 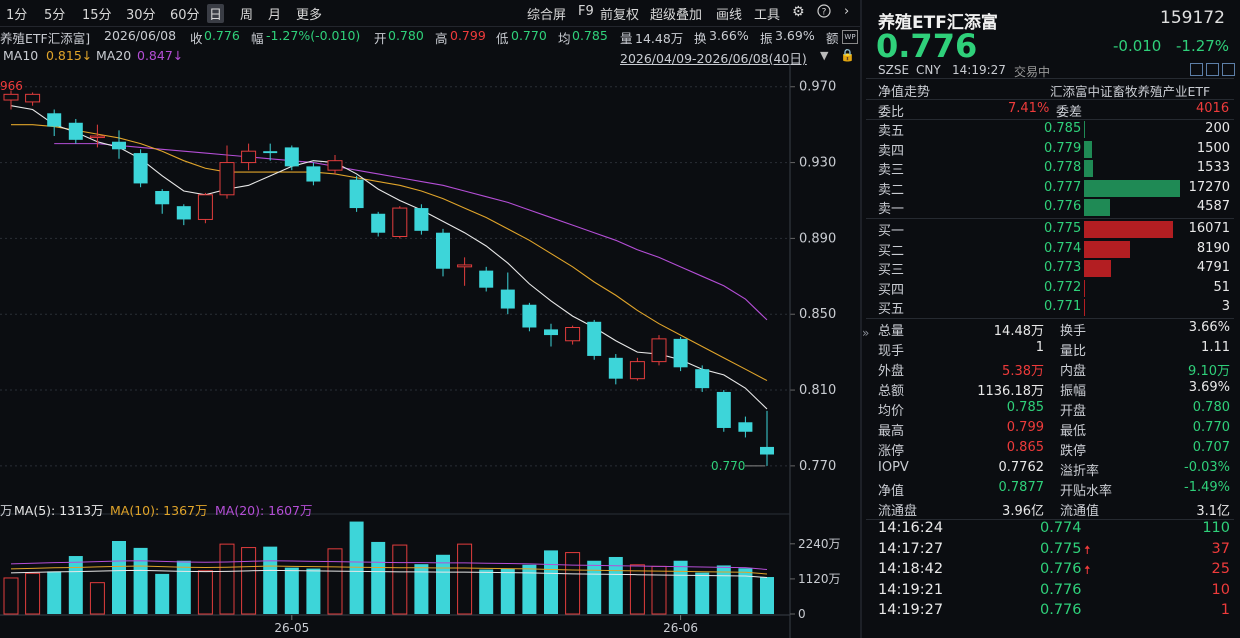 What do you see at coordinates (1050, 150) in the screenshot?
I see `ask-level-2: 卖四 0.779 1500` at bounding box center [1050, 150].